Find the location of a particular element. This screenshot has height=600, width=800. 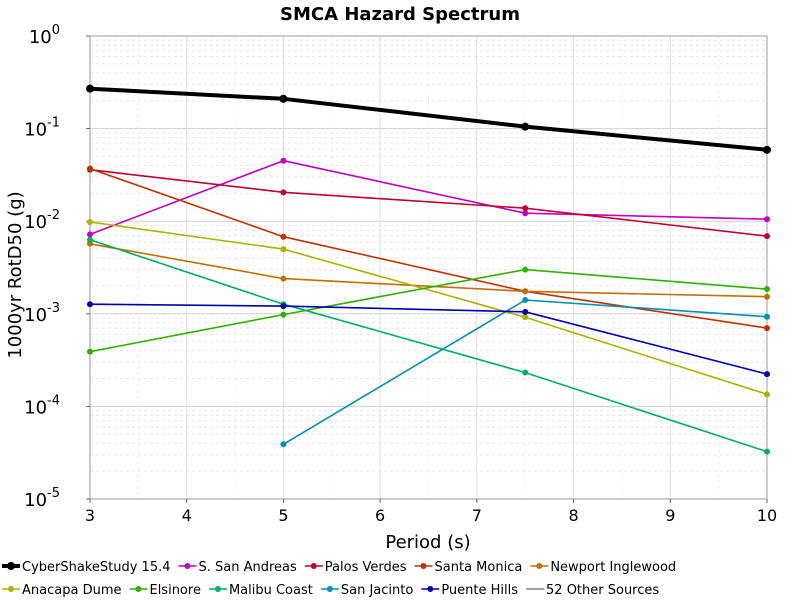

legend-item: San Jacinto is located at coordinates (366, 590).